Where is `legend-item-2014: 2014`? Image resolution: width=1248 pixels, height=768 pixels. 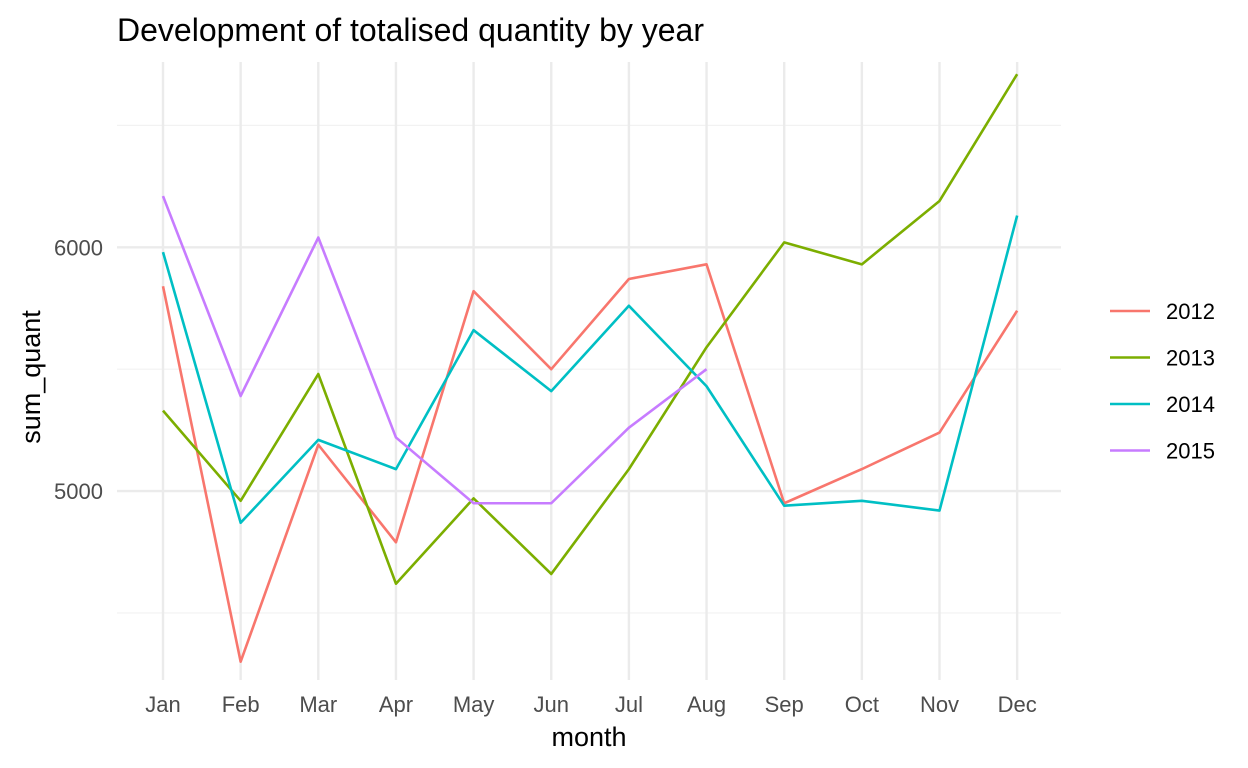 legend-item-2014: 2014 is located at coordinates (1162, 404).